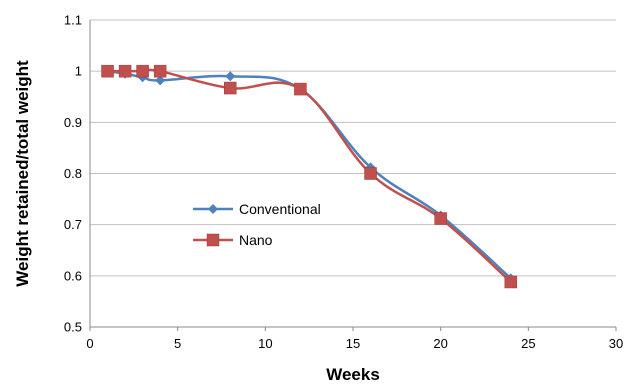 The width and height of the screenshot is (631, 385). What do you see at coordinates (73, 122) in the screenshot?
I see `y-tick-label: 0.9` at bounding box center [73, 122].